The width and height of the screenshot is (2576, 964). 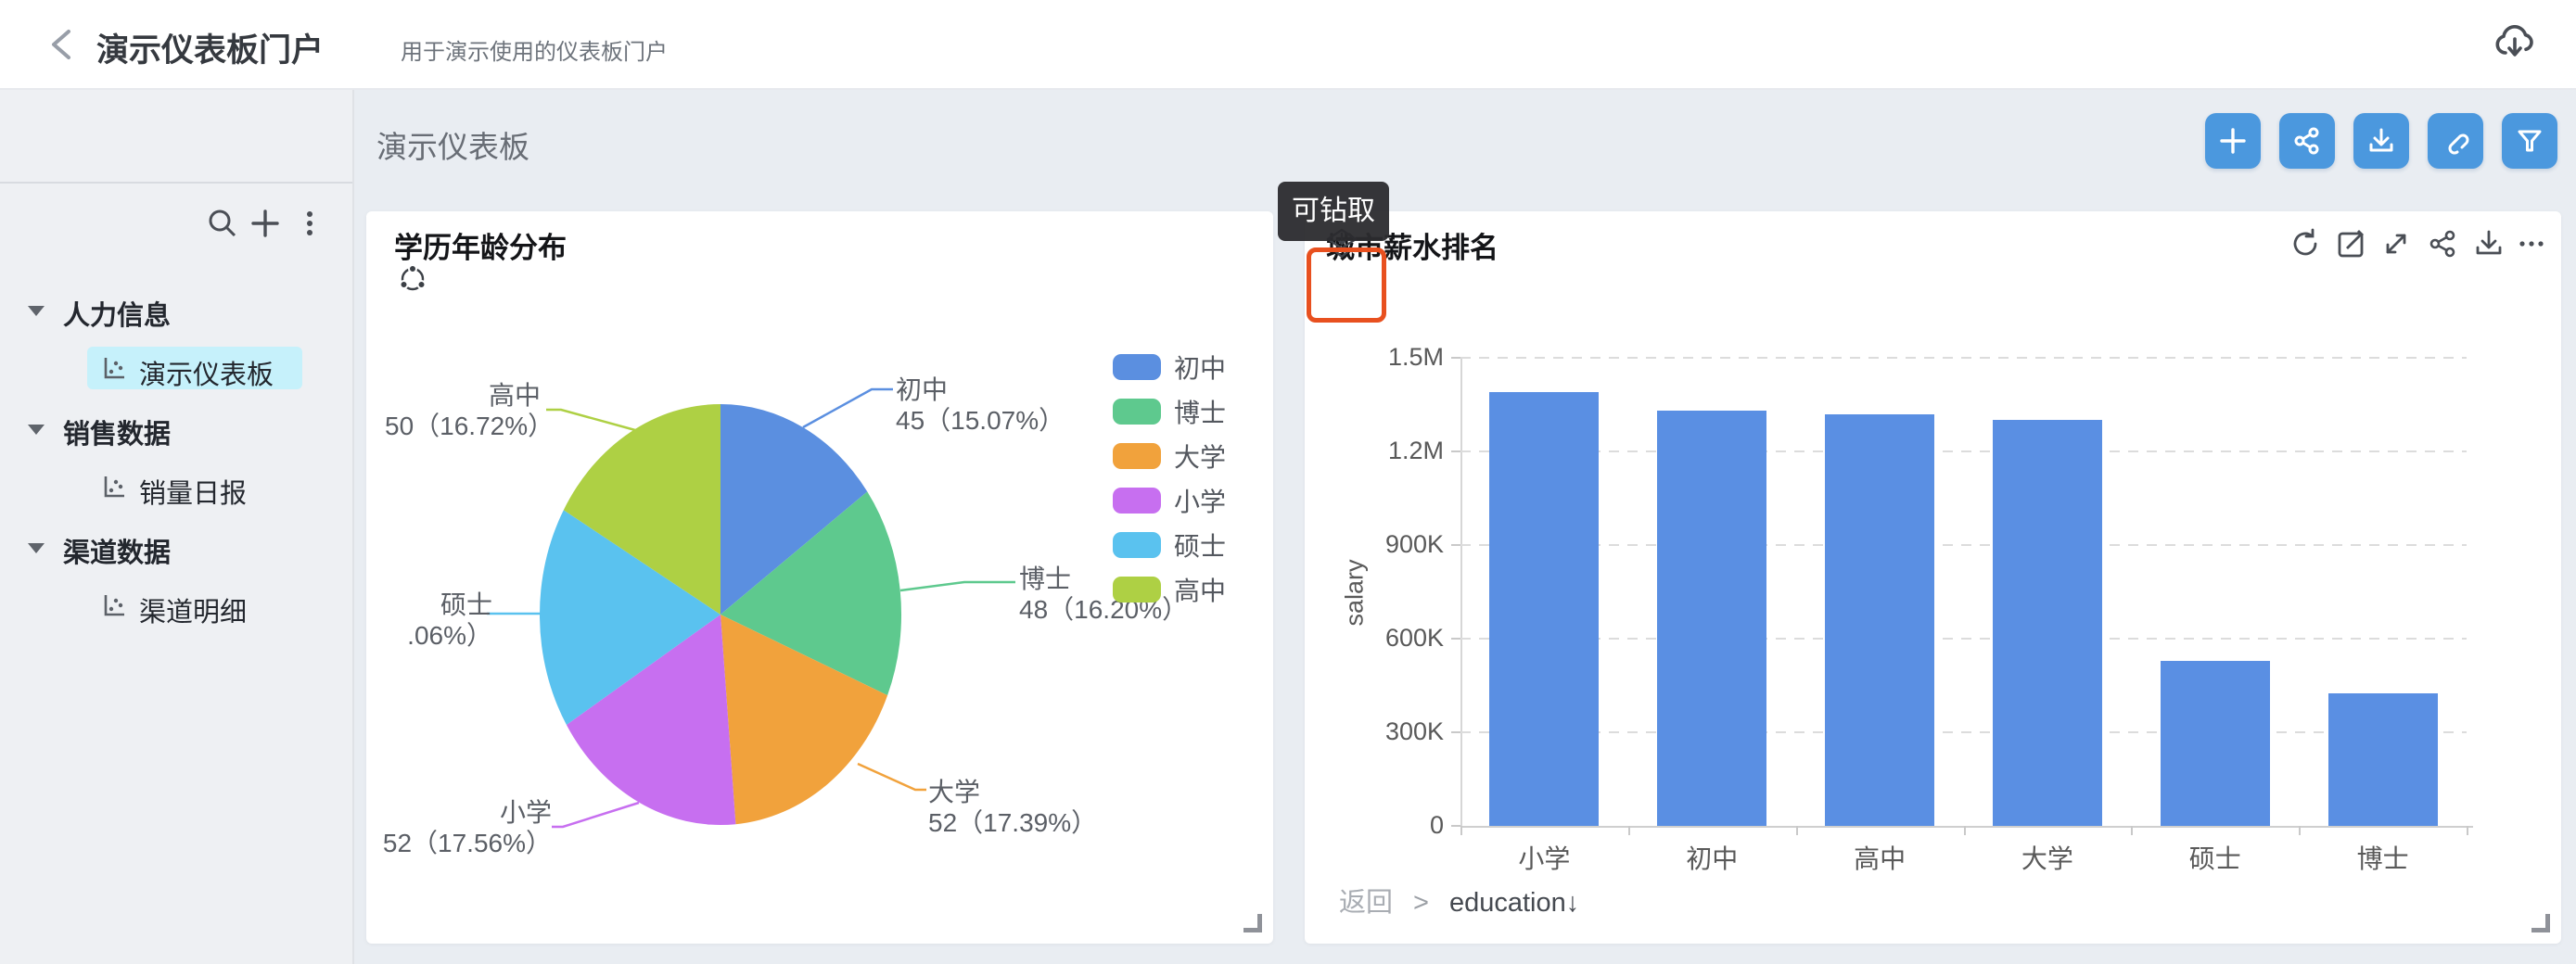 I want to click on plus-icon, so click(x=2233, y=141).